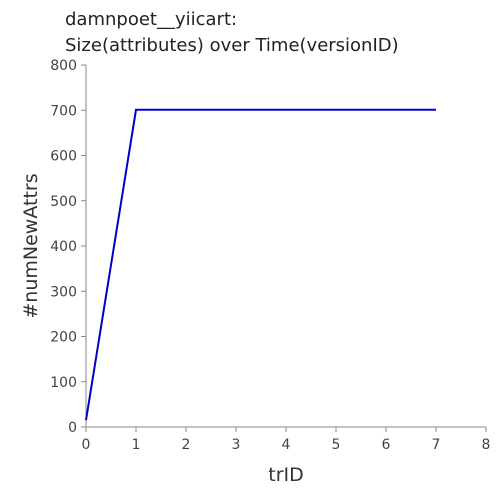  I want to click on y-tick-label: 0, so click(72, 428).